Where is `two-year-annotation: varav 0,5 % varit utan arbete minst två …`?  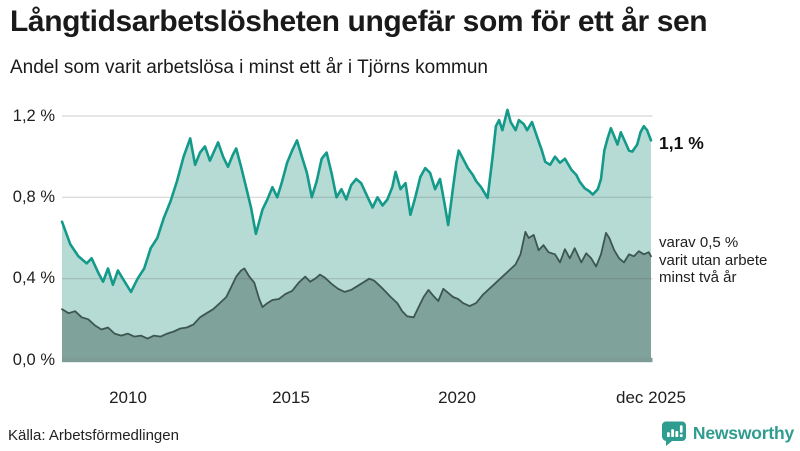
two-year-annotation: varav 0,5 % varit utan arbete minst två … is located at coordinates (713, 260).